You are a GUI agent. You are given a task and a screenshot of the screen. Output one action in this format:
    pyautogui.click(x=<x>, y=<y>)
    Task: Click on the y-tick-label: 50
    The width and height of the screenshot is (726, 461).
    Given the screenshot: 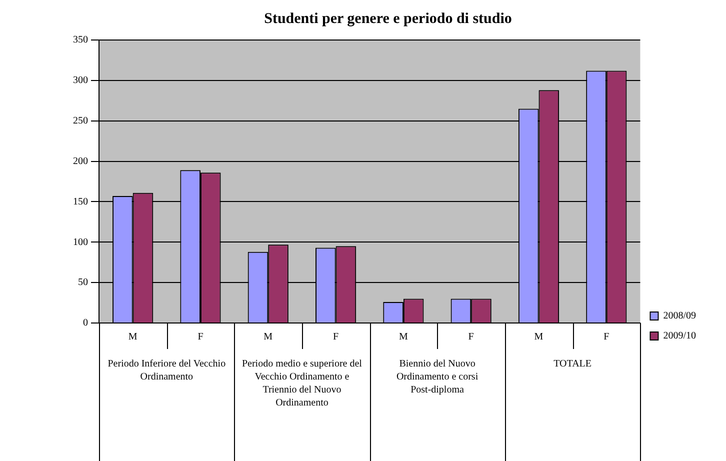 What is the action you would take?
    pyautogui.click(x=83, y=282)
    